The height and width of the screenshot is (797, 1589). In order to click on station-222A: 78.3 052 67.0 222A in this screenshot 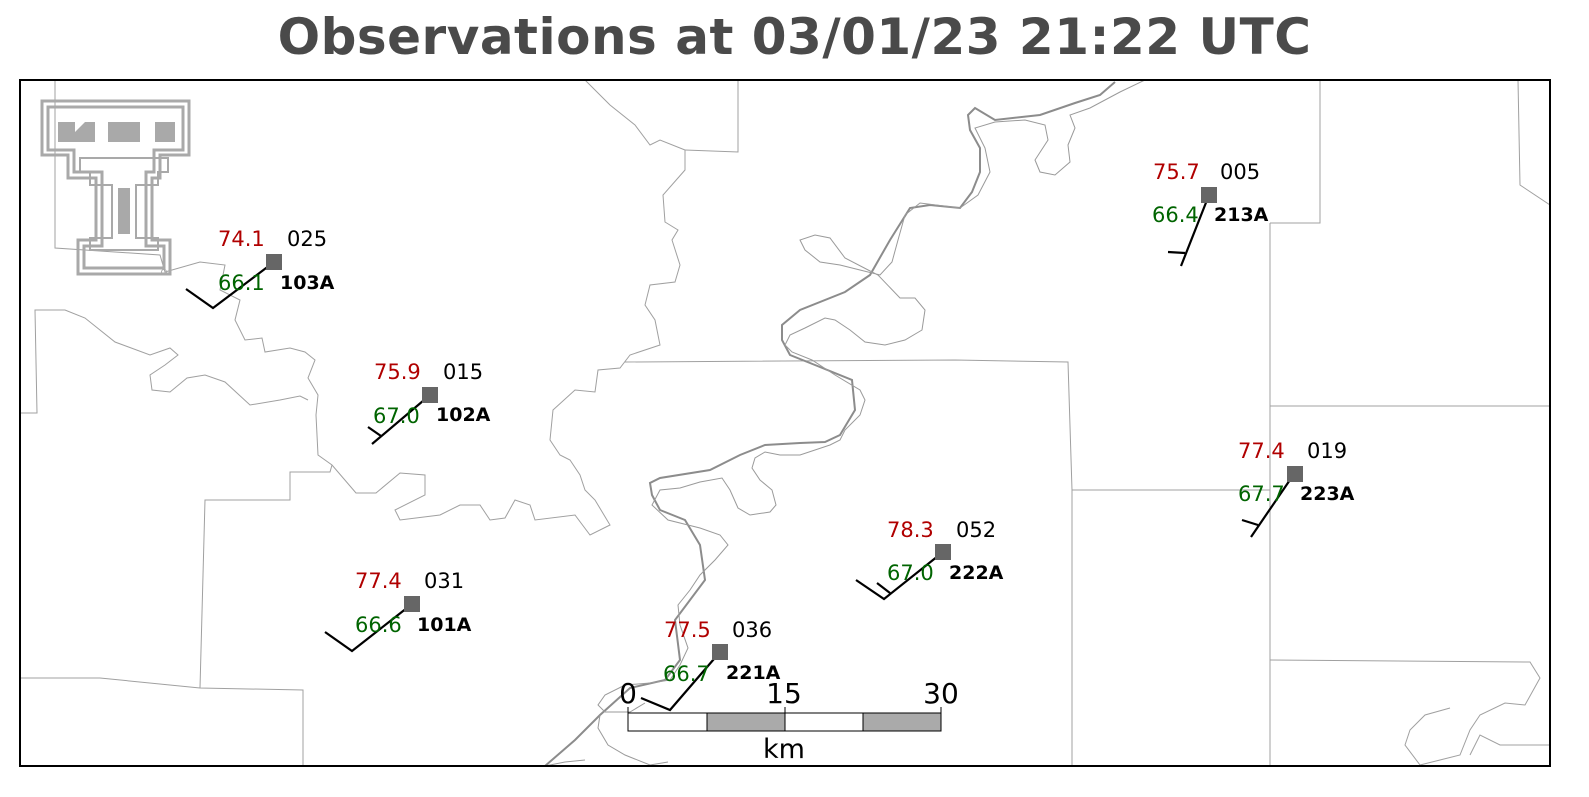, I will do `click(945, 551)`.